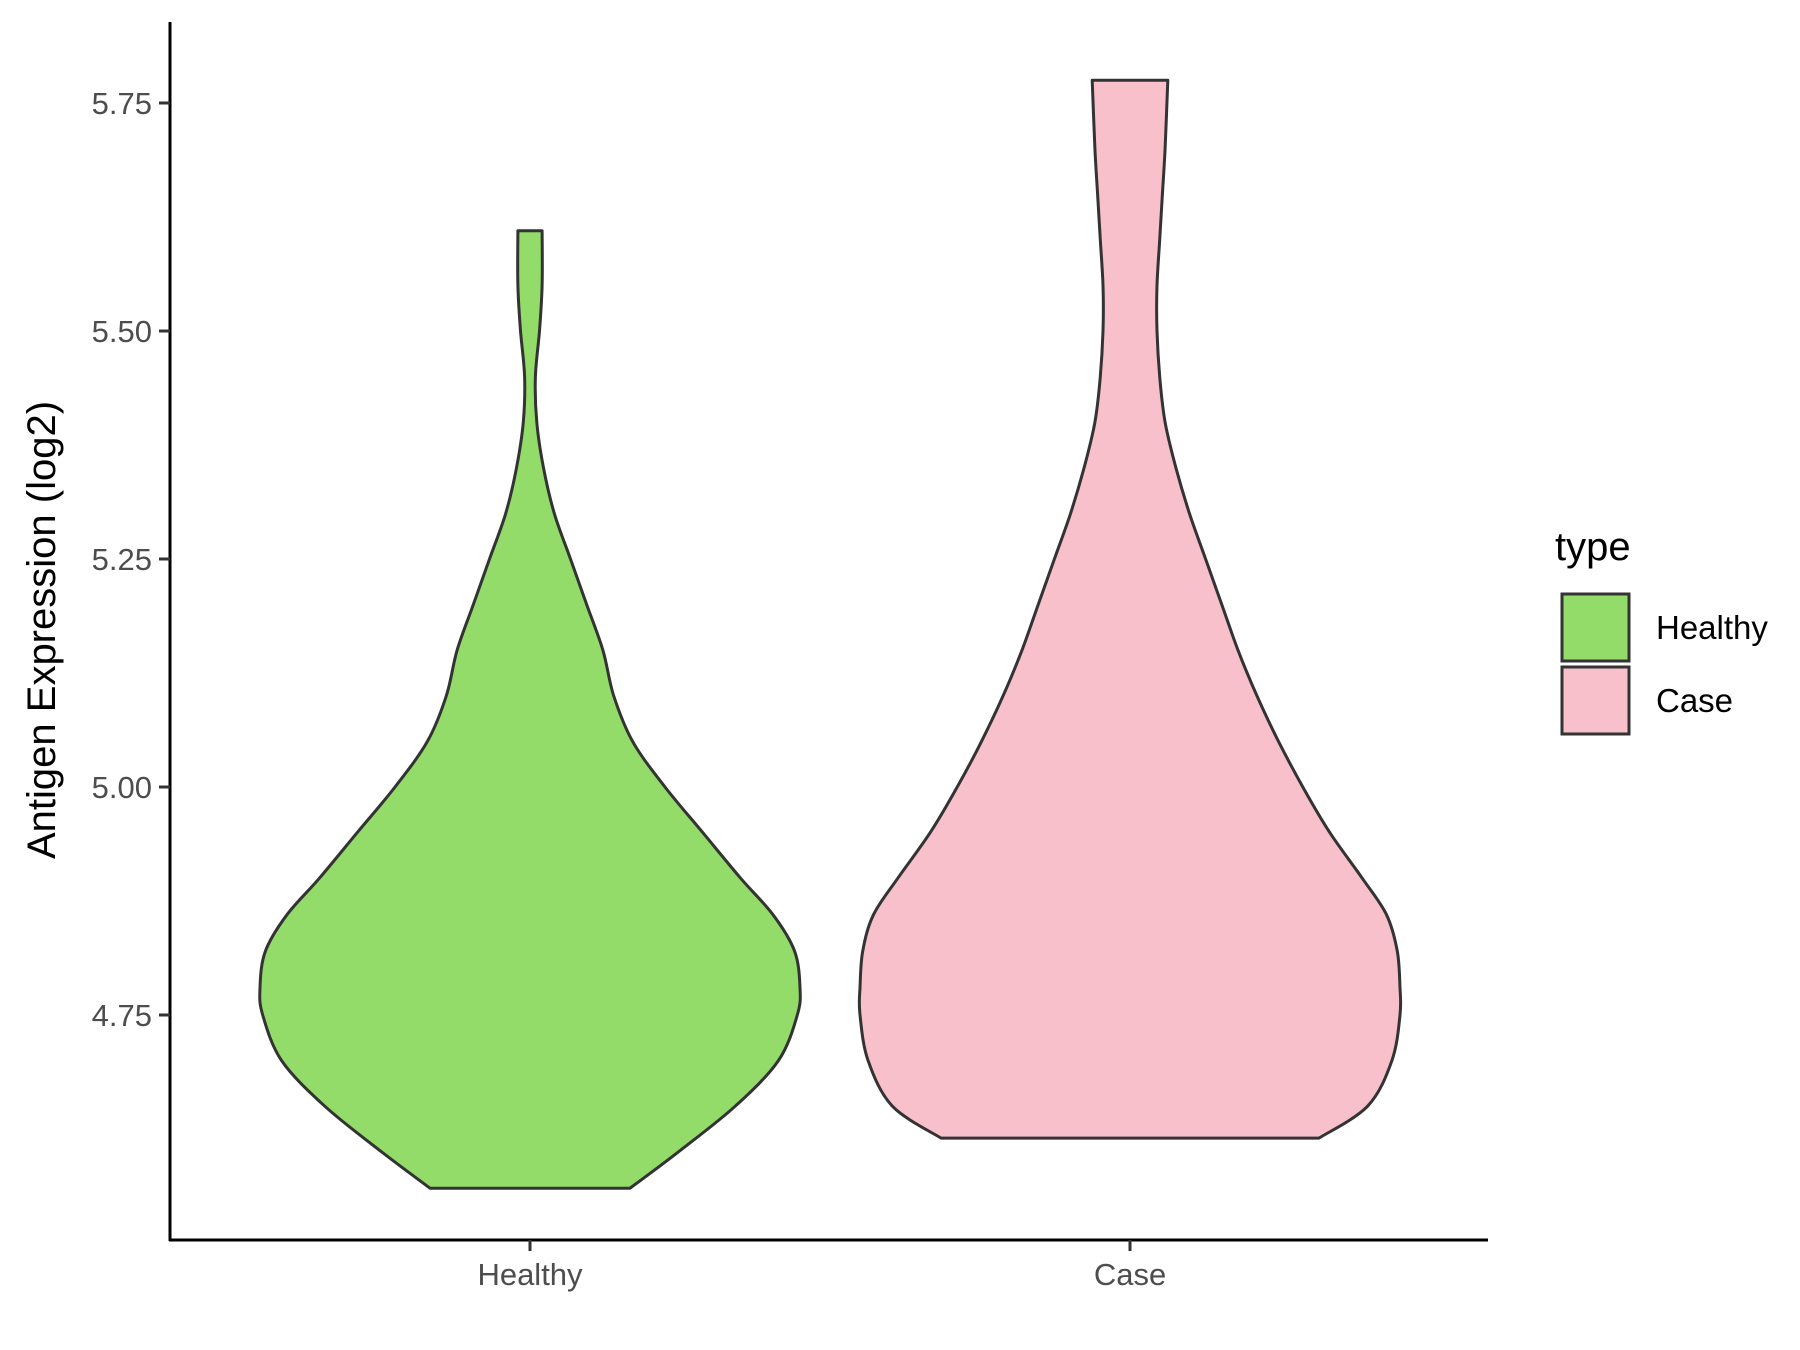  Describe the element at coordinates (132, 631) in the screenshot. I see `y-axis: 4.75 5.00 5.25 5.50 5.75` at that location.